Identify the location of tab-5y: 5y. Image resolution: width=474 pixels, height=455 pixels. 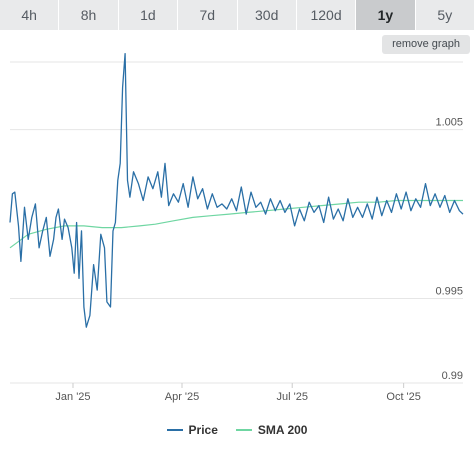
(444, 15).